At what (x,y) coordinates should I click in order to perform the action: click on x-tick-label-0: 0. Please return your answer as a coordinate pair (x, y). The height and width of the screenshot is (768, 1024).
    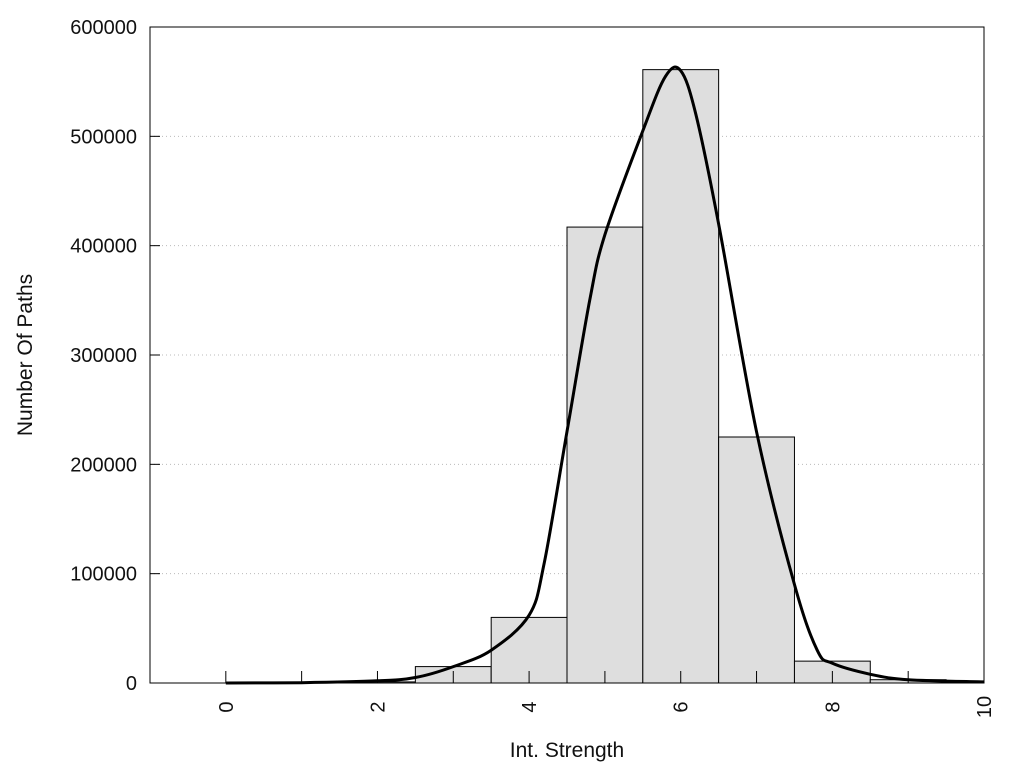
    Looking at the image, I should click on (227, 706).